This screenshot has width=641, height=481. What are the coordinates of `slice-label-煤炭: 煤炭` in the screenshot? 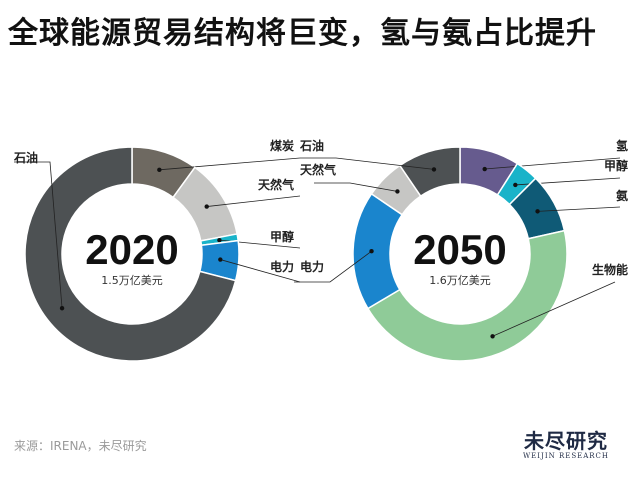 It's located at (282, 145).